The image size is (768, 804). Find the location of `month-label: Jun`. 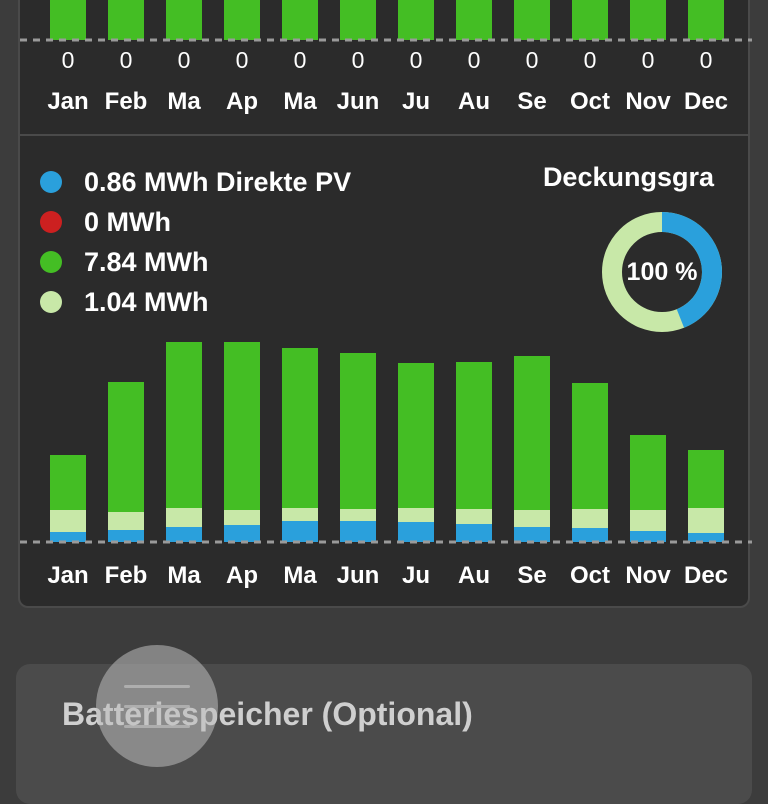

month-label: Jun is located at coordinates (358, 575).